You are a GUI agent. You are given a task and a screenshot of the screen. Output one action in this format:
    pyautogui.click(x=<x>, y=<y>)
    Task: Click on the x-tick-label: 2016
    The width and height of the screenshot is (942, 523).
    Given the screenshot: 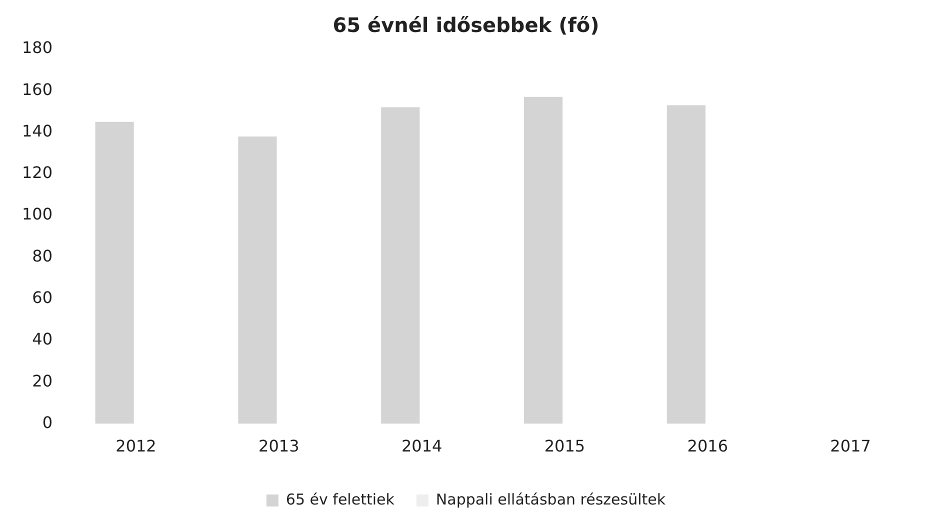 What is the action you would take?
    pyautogui.click(x=707, y=446)
    